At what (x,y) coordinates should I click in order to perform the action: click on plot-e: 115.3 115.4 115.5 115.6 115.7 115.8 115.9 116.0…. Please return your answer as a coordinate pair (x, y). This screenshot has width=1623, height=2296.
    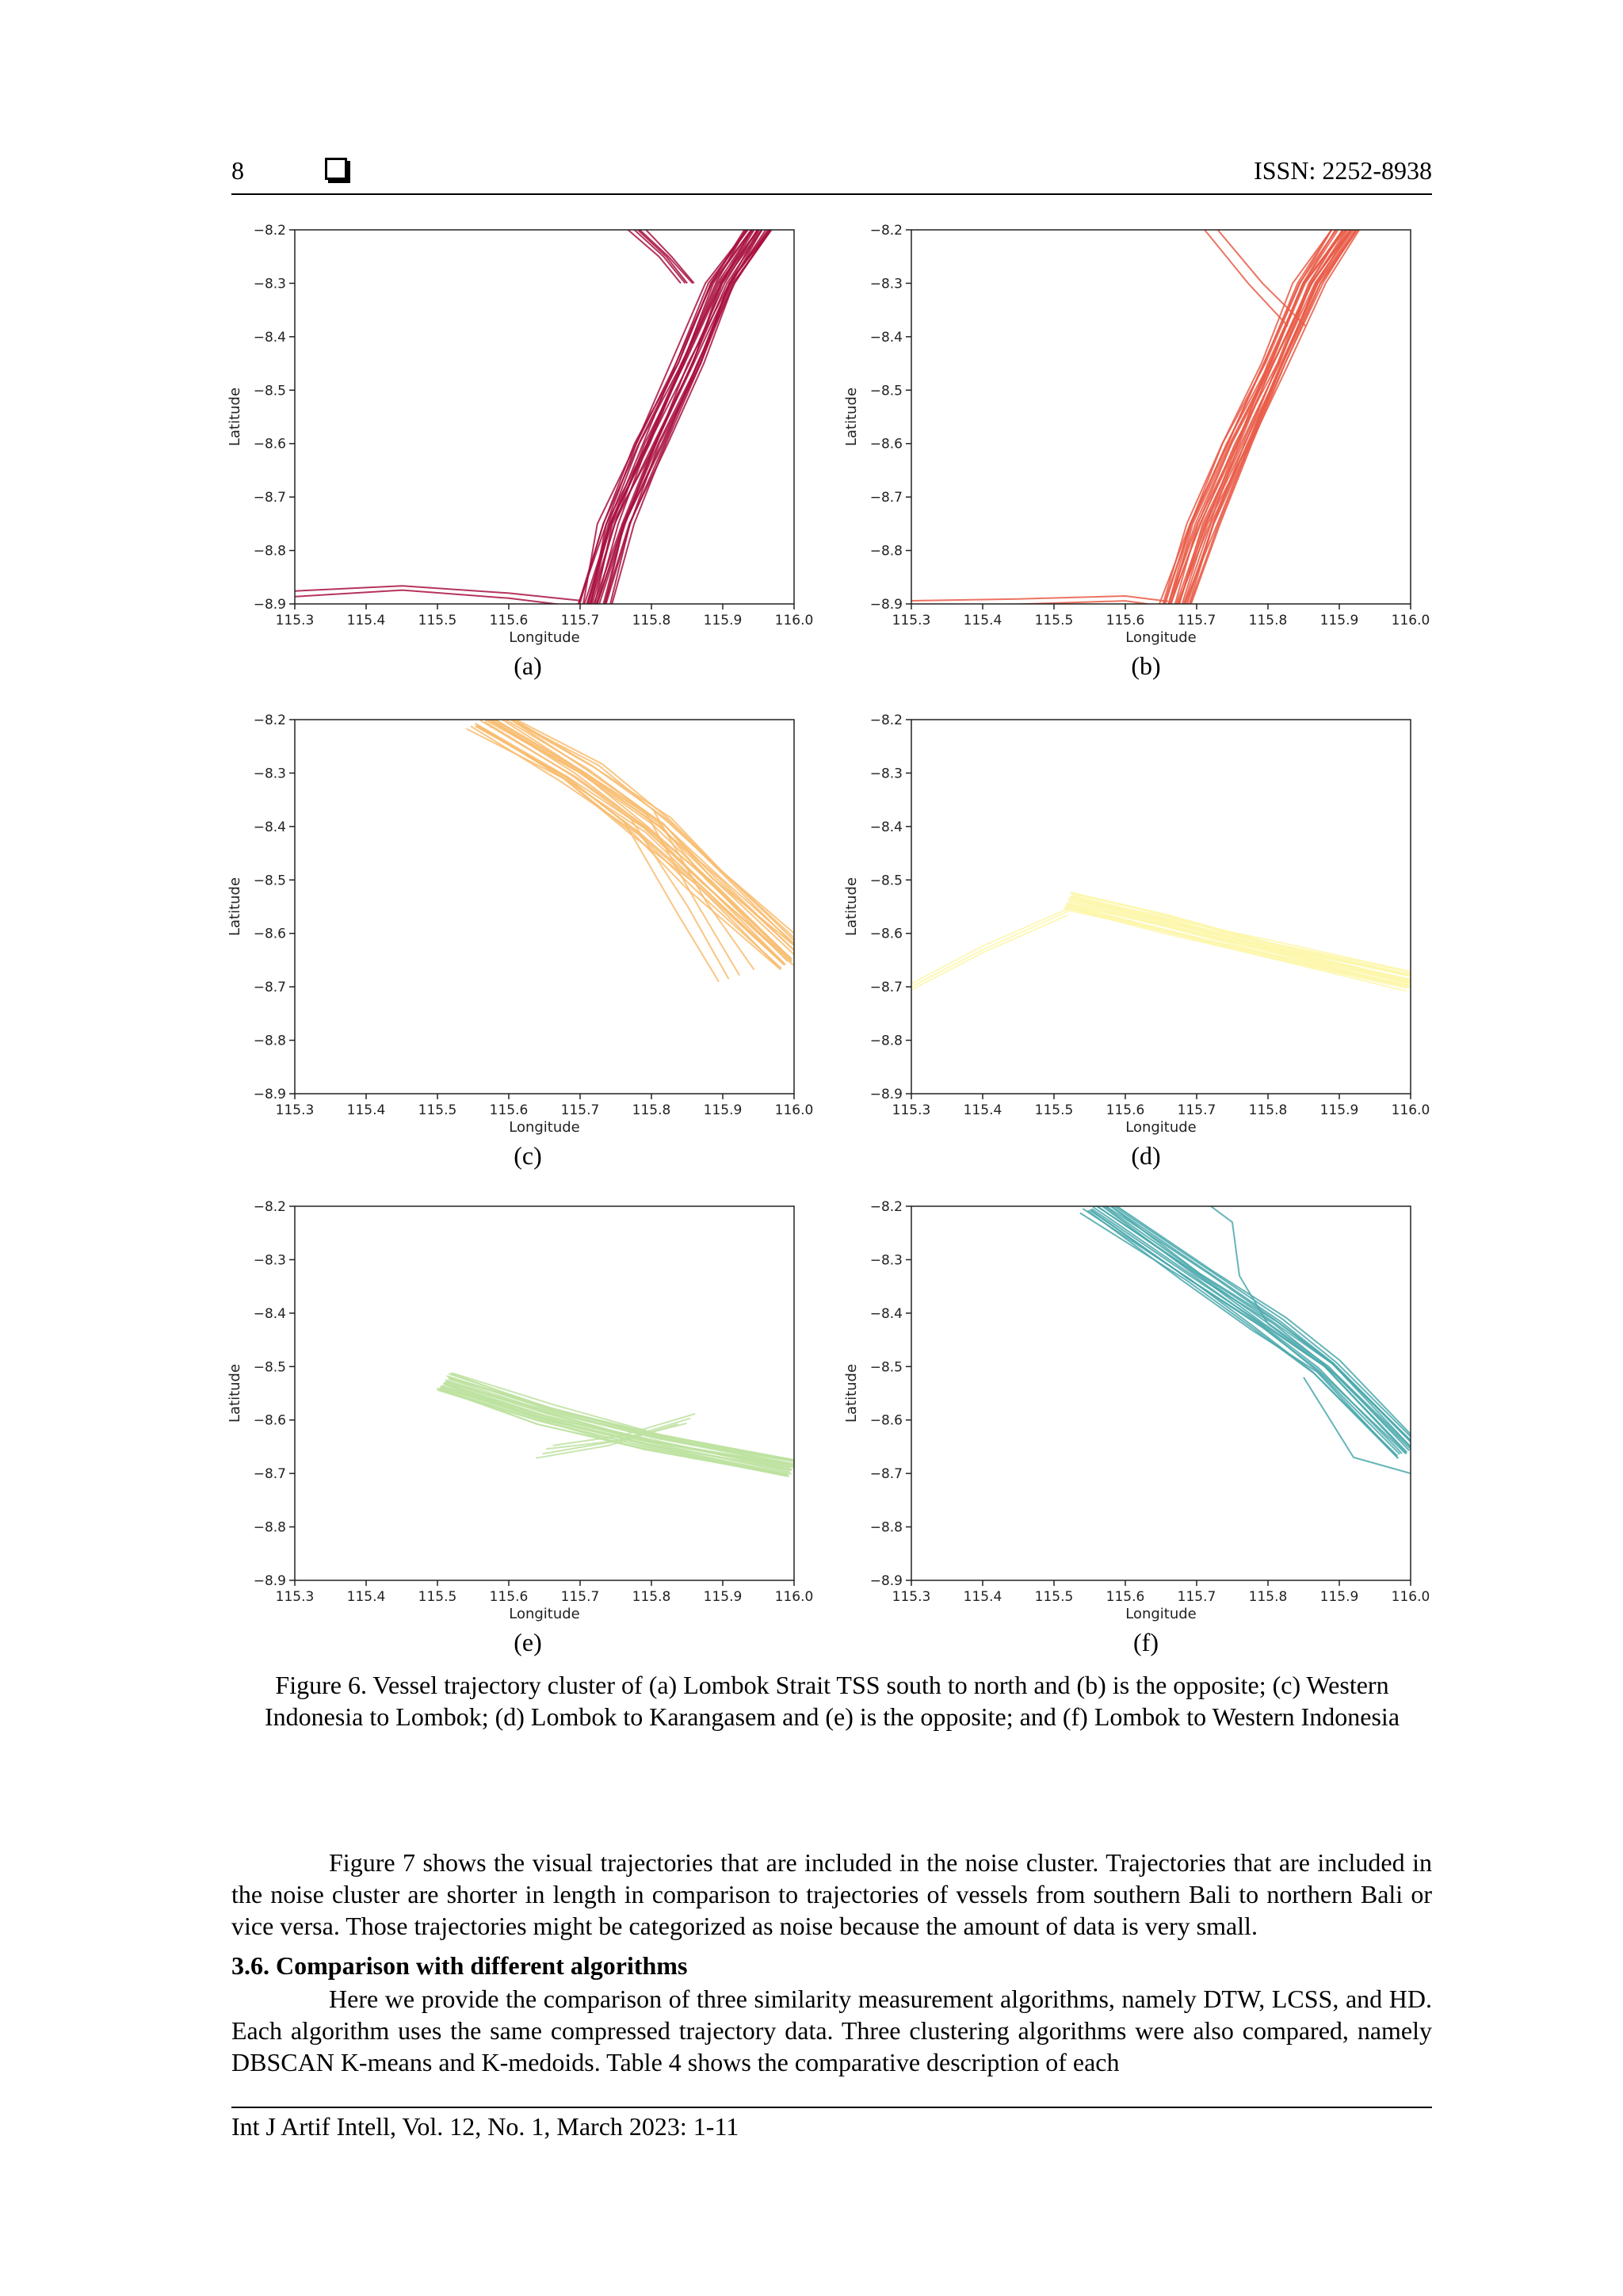
    Looking at the image, I should click on (523, 1412).